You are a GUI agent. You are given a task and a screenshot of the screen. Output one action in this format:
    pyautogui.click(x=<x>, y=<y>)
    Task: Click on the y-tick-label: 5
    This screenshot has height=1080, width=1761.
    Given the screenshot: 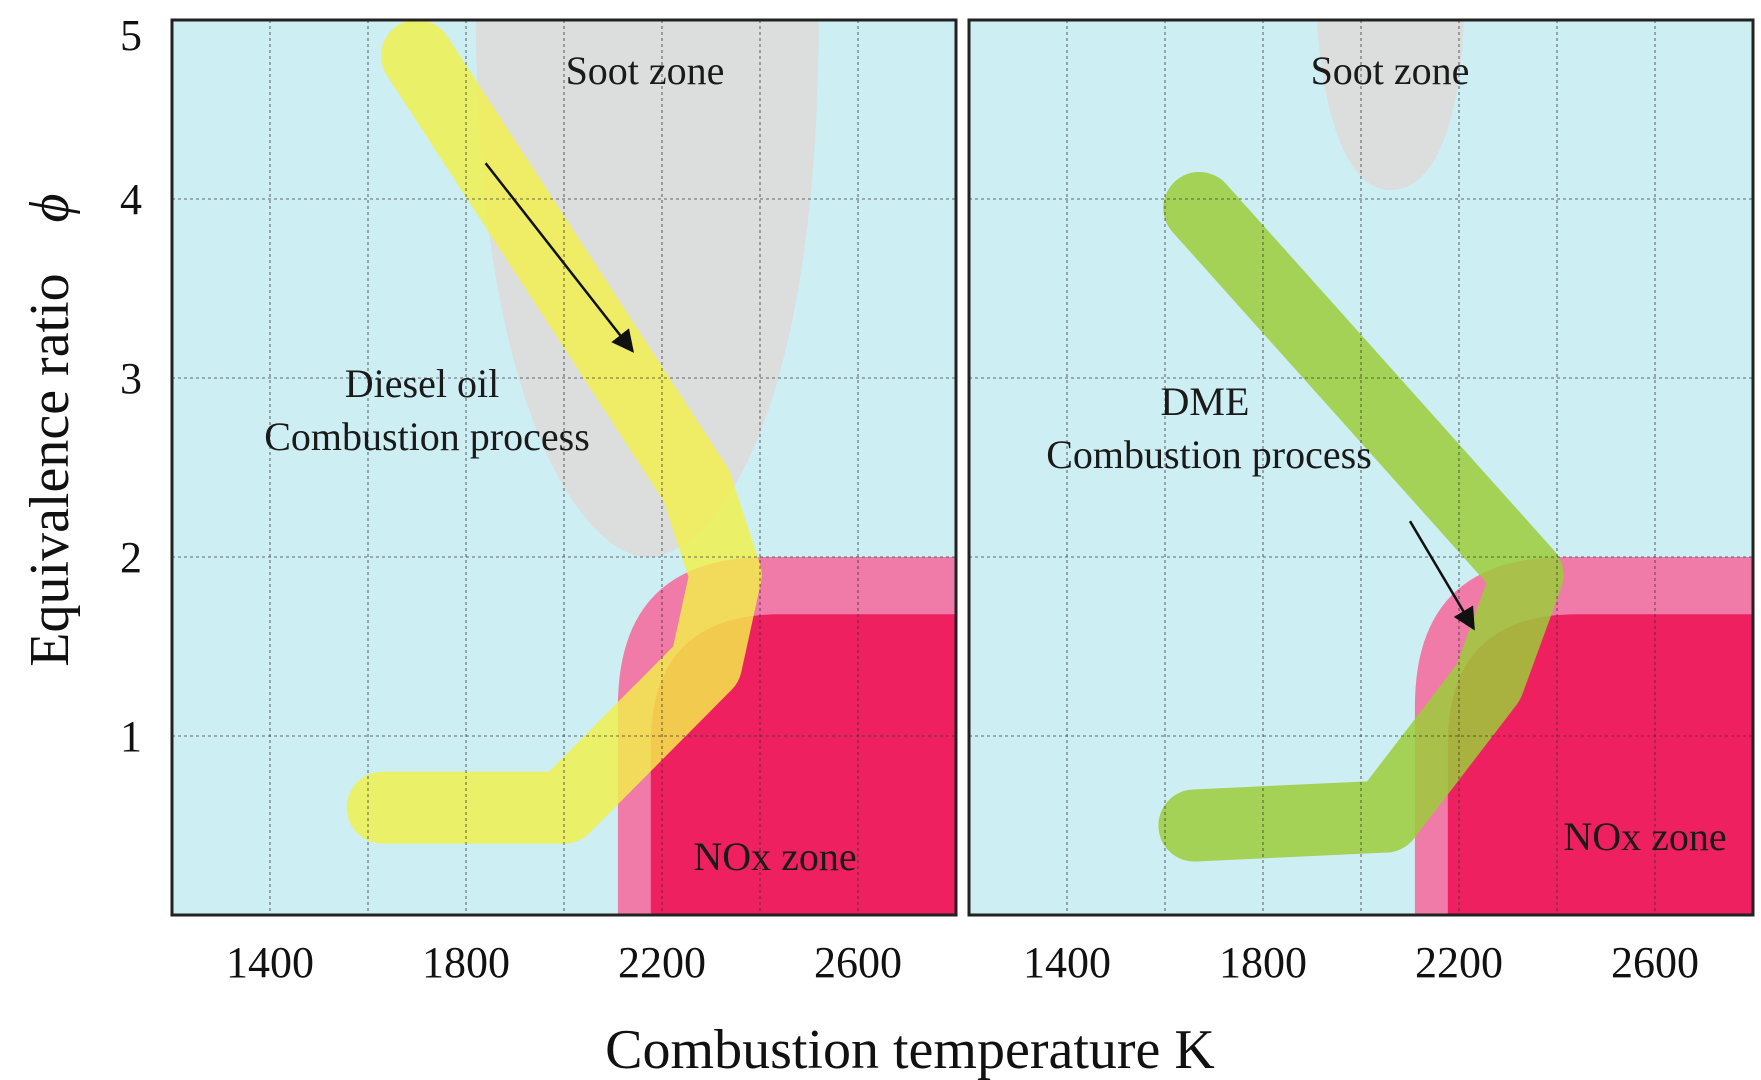 What is the action you would take?
    pyautogui.click(x=131, y=35)
    